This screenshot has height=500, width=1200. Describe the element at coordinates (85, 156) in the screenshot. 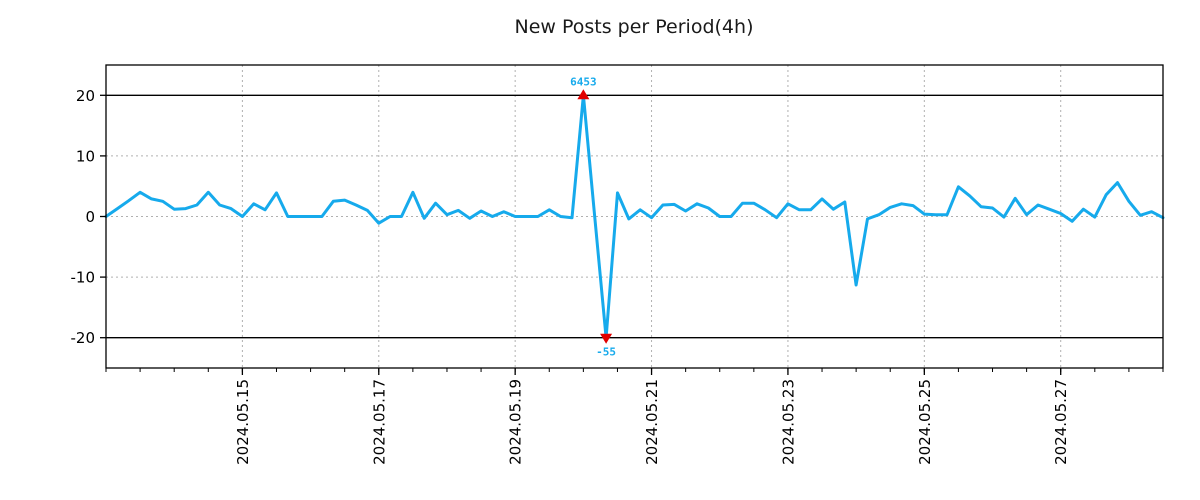

I see `y-tick-label: 10` at that location.